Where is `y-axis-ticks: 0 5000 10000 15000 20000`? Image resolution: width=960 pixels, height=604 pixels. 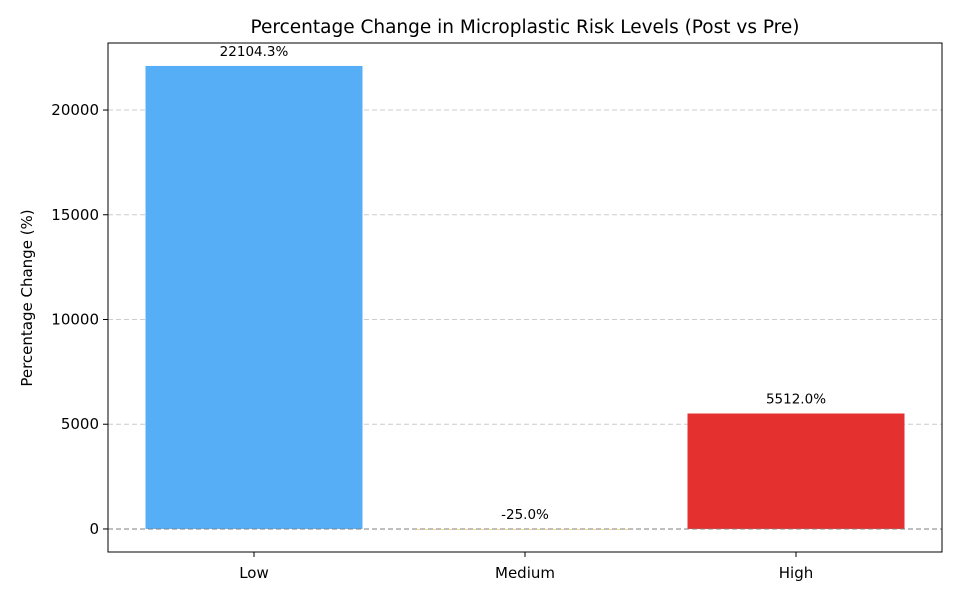 y-axis-ticks: 0 5000 10000 15000 20000 is located at coordinates (79, 319).